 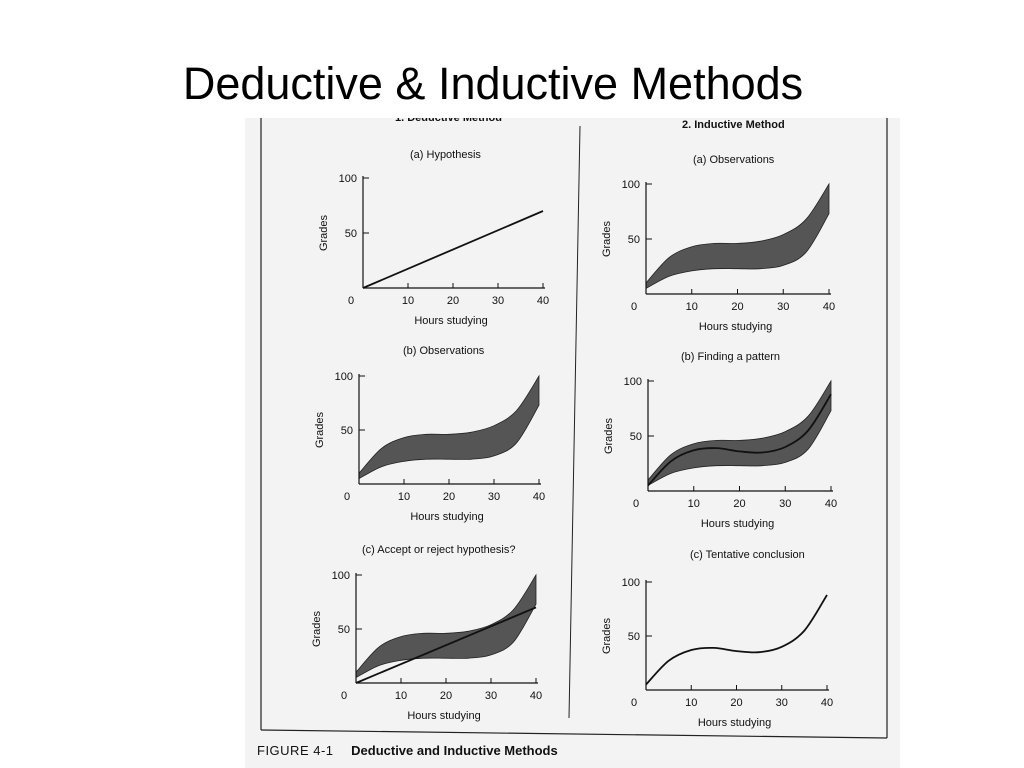 What do you see at coordinates (694, 504) in the screenshot?
I see `panel-5-xtick-label-10: 10` at bounding box center [694, 504].